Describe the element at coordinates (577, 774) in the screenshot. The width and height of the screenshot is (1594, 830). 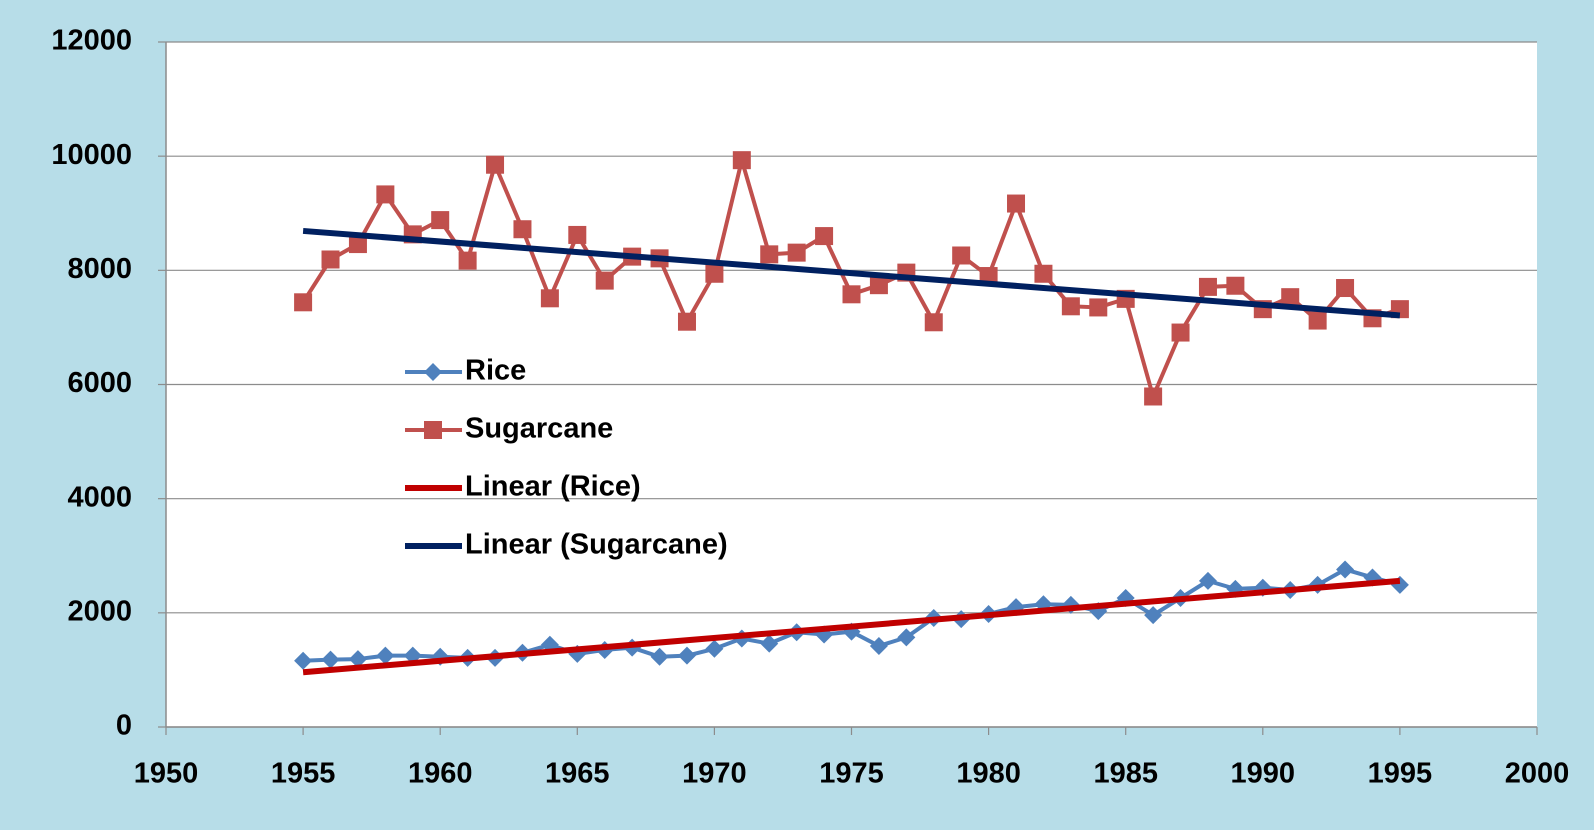
I see `x-tick-label: 1965` at that location.